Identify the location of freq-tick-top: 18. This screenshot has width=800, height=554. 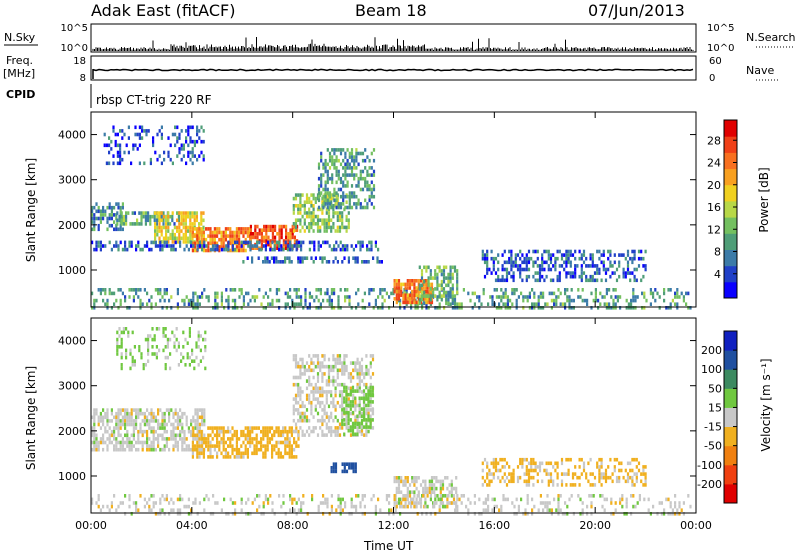
(79, 61).